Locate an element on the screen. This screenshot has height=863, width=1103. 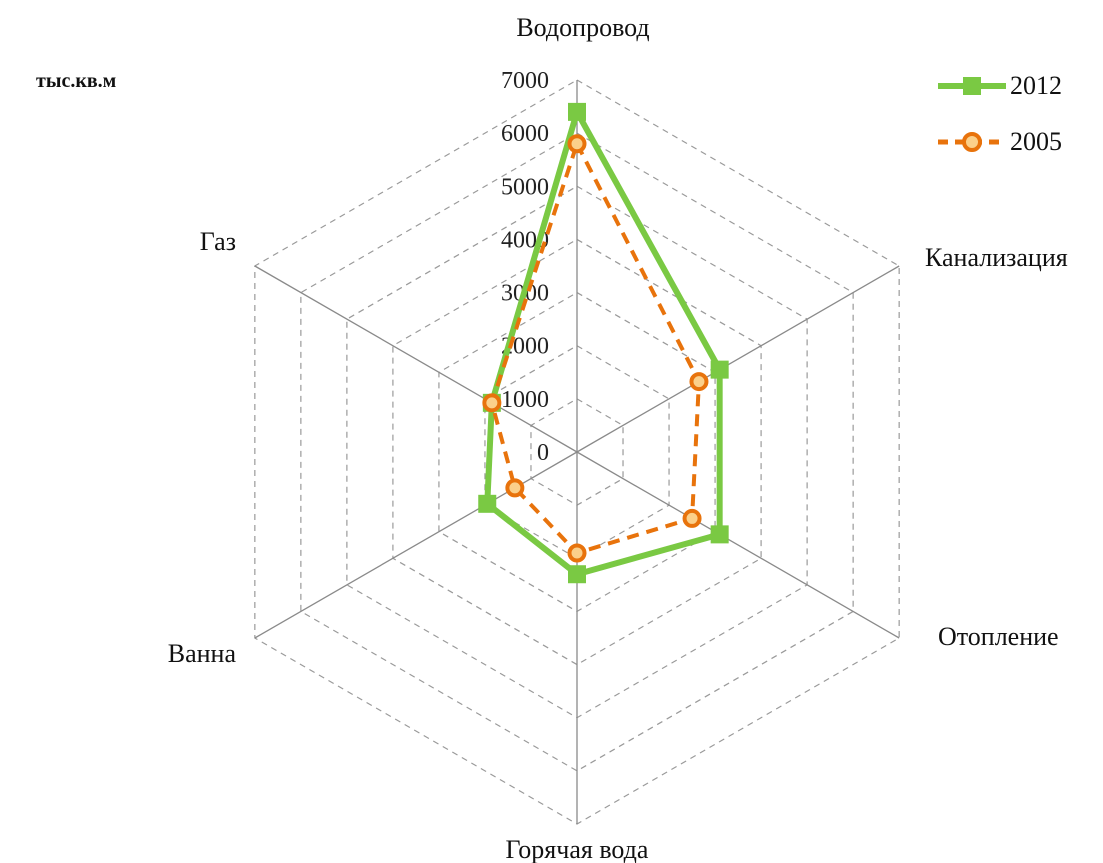
legend-label-2005: 2005 is located at coordinates (1036, 142).